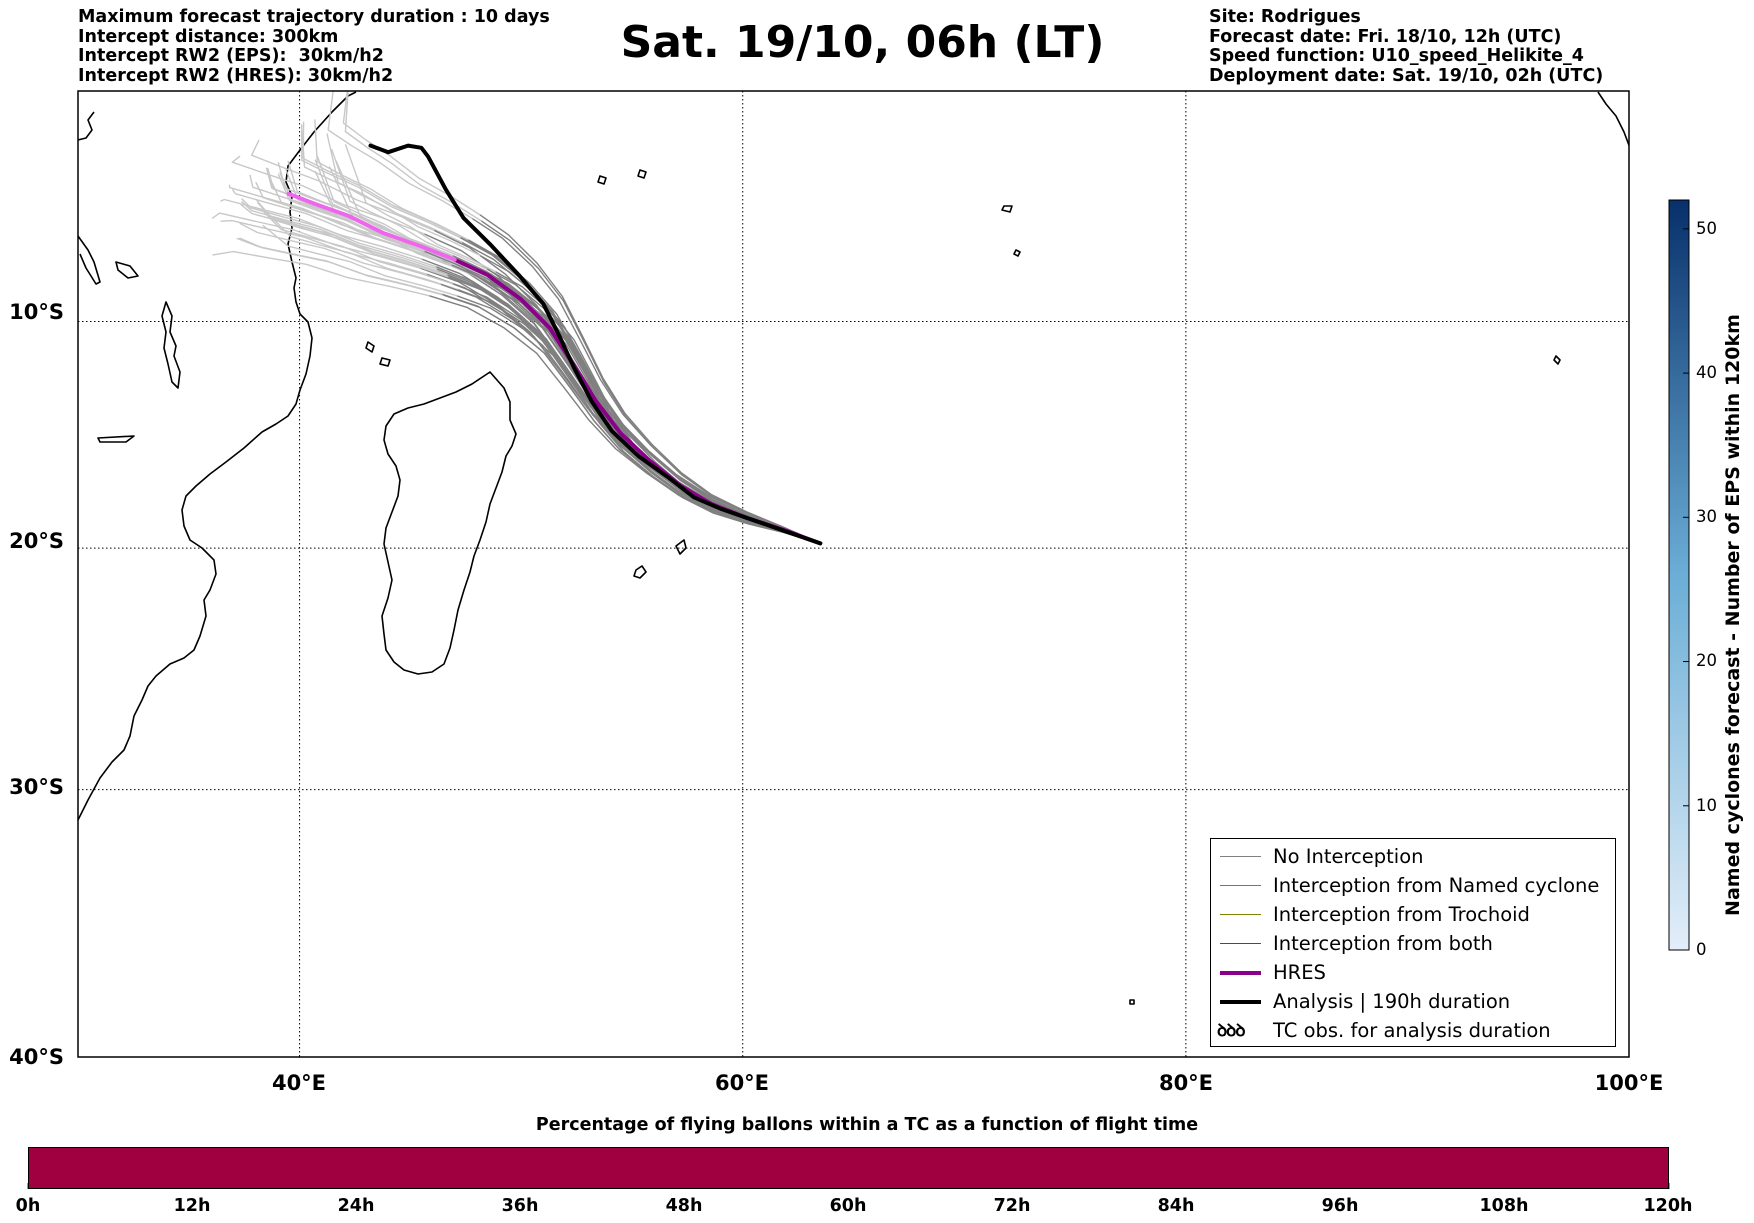 This screenshot has height=1223, width=1754. Describe the element at coordinates (236, 75) in the screenshot. I see `header-left-line: Intercept RW2 (HRES): 30km/h2` at that location.